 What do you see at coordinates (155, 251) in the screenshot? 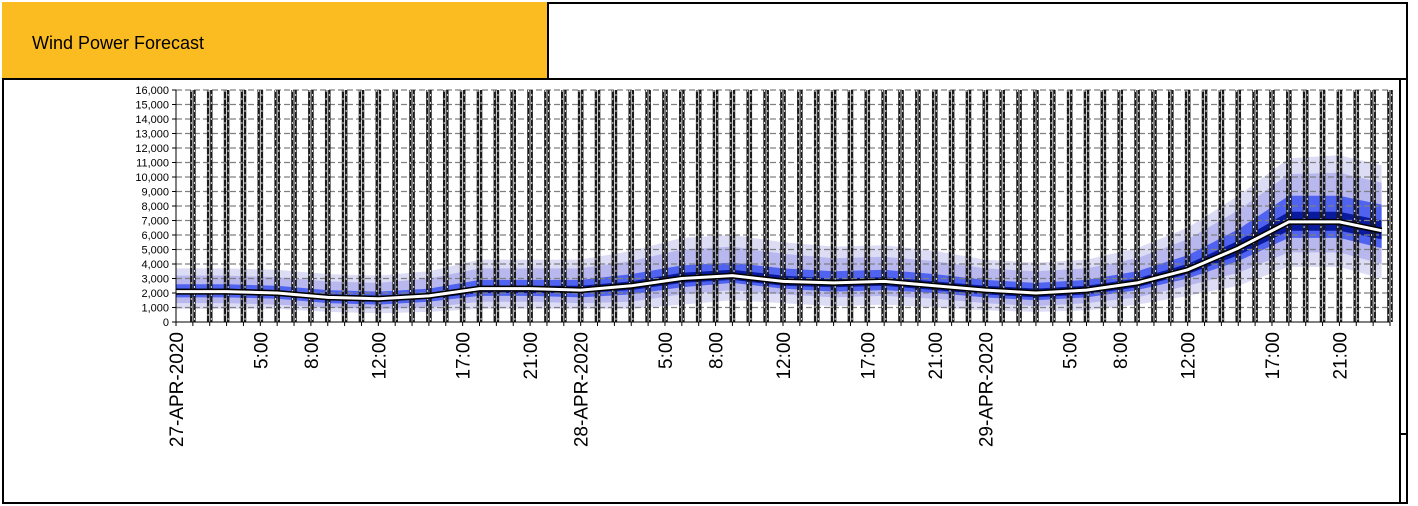
I see `y-tick-label: 5,000` at bounding box center [155, 251].